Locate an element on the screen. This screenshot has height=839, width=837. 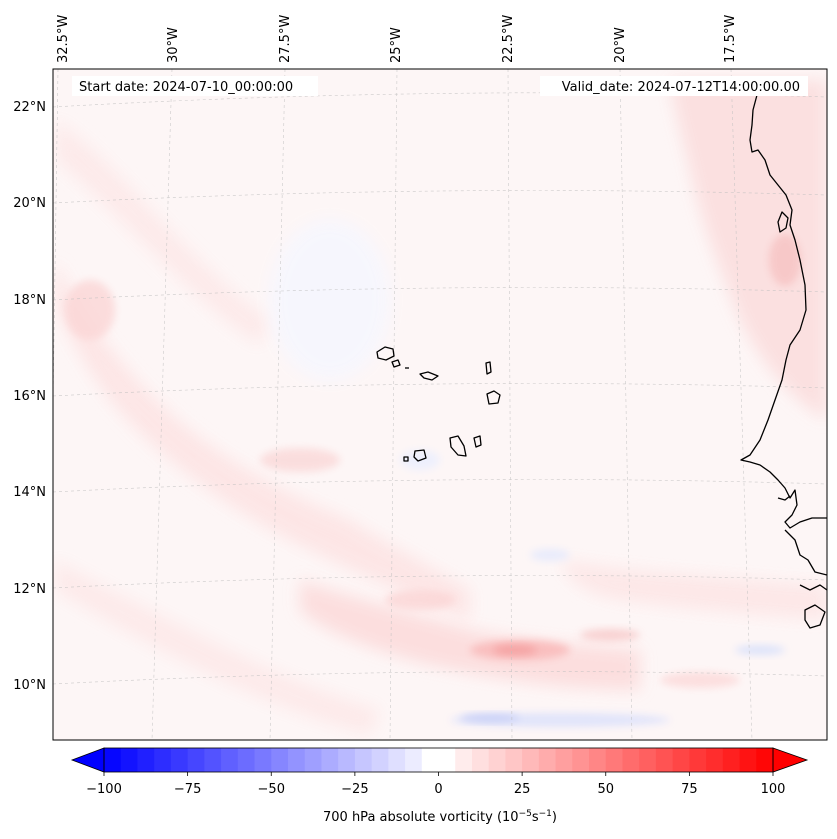
lat-label-1: 20°N is located at coordinates (29, 203).